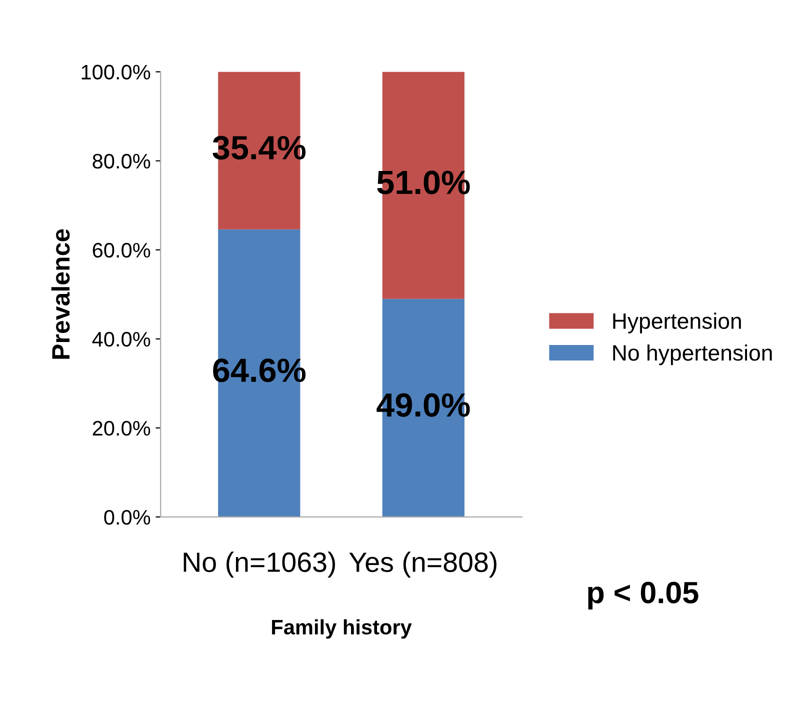 Image resolution: width=803 pixels, height=718 pixels. Describe the element at coordinates (121, 161) in the screenshot. I see `y-tick-label: 80.0%` at that location.